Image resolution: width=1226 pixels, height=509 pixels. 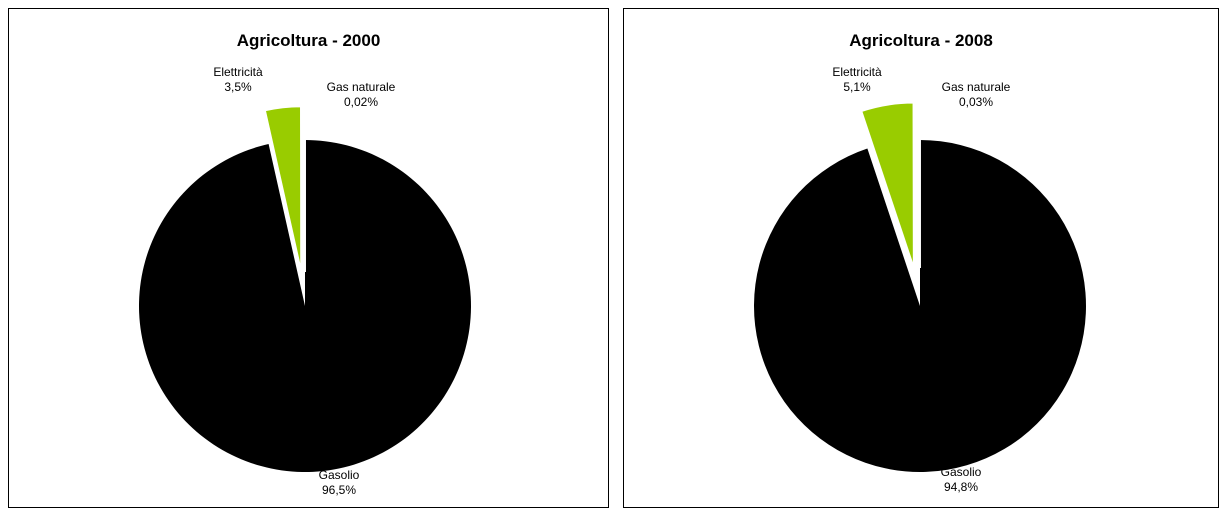 What do you see at coordinates (238, 87) in the screenshot?
I see `slice-value-elettricita: 3,5%` at bounding box center [238, 87].